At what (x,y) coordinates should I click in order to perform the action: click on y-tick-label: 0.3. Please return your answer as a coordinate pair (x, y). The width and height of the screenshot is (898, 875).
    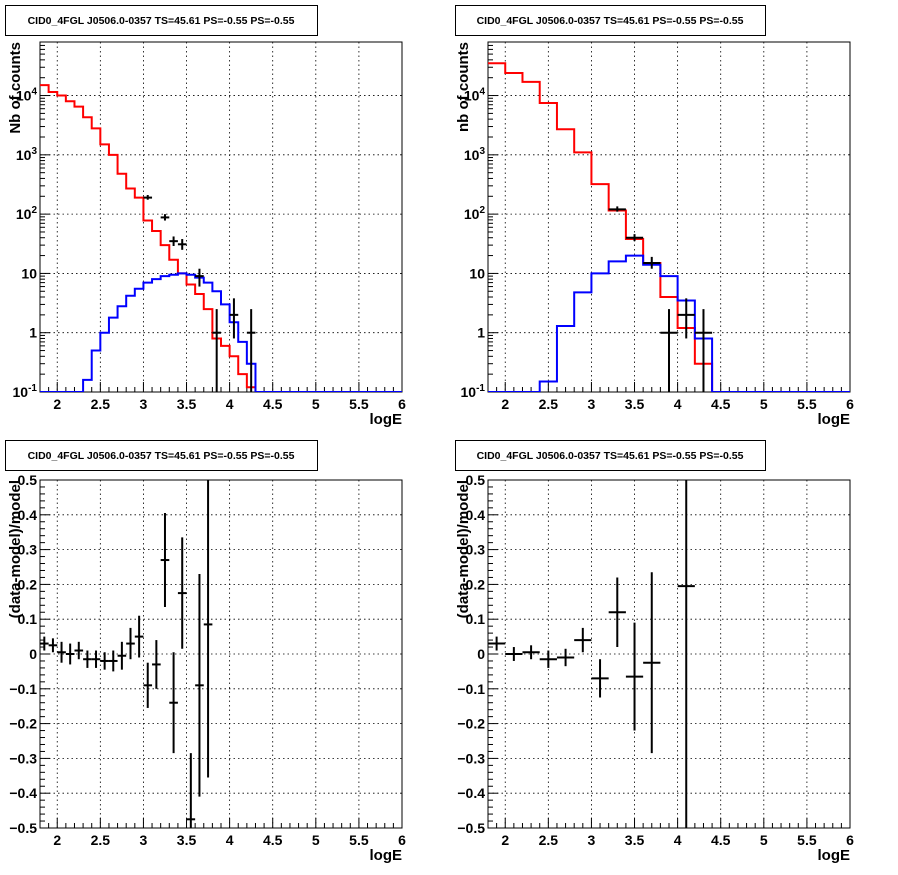
    Looking at the image, I should click on (476, 550).